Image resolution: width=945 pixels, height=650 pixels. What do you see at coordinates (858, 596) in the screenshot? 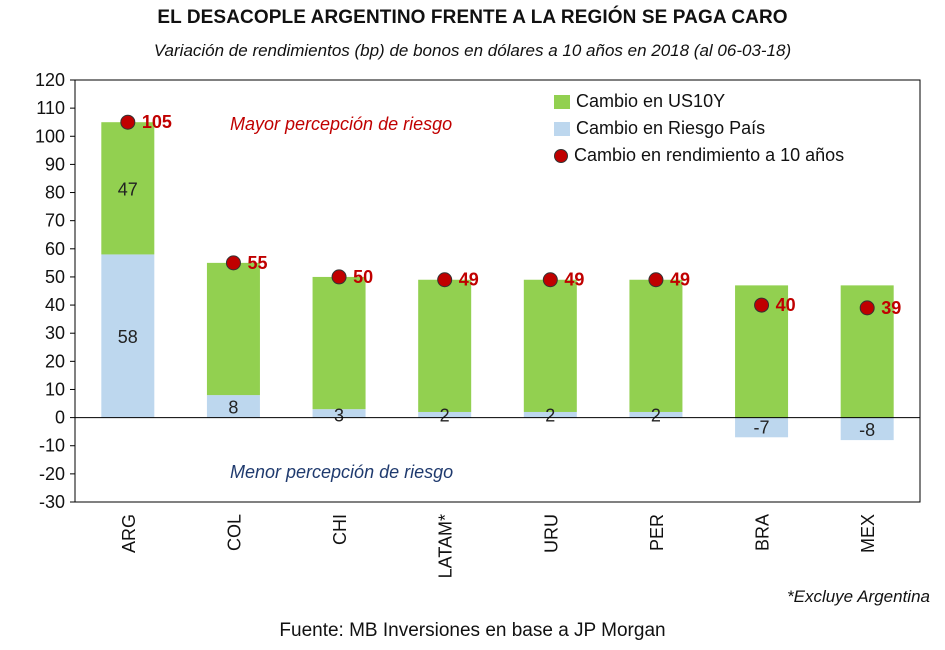
I see `footnote: *Excluye Argentina` at bounding box center [858, 596].